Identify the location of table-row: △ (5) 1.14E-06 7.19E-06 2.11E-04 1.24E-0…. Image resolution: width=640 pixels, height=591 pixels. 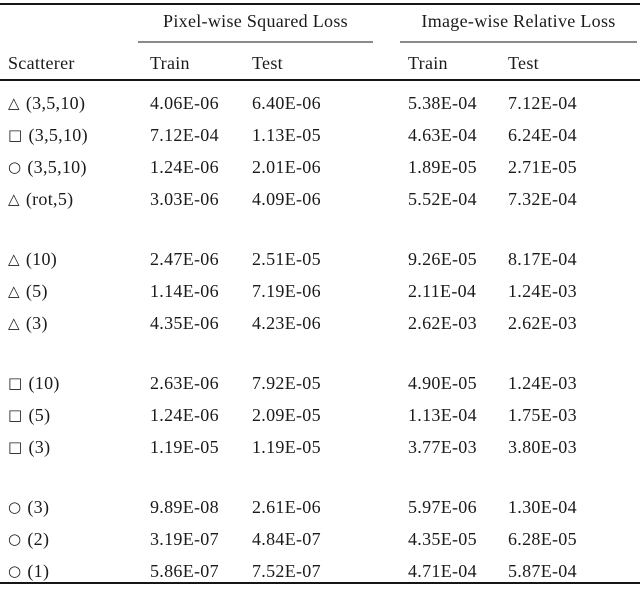
(320, 291).